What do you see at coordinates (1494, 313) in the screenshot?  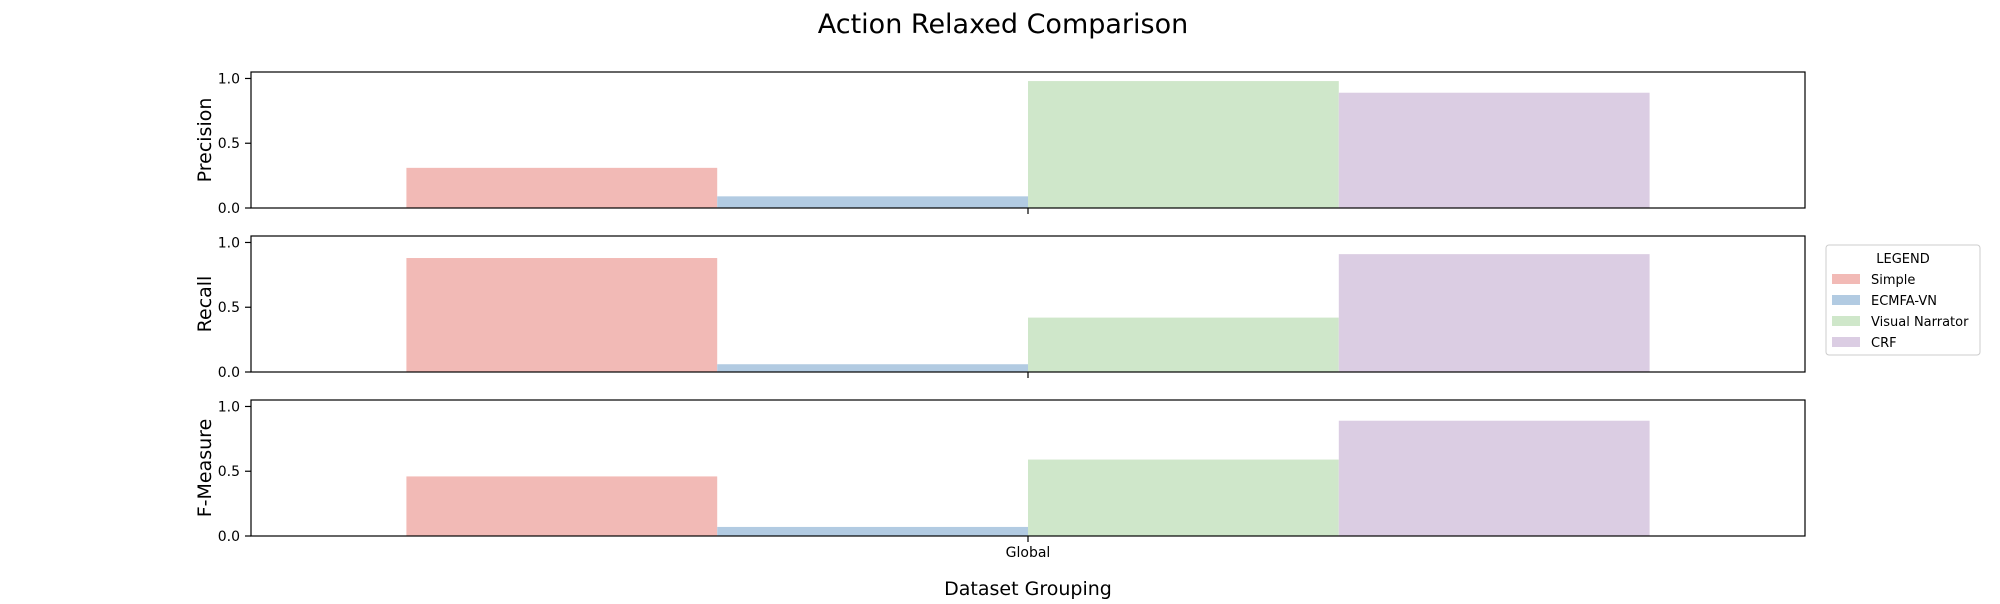 I see `bar-recall-crf` at bounding box center [1494, 313].